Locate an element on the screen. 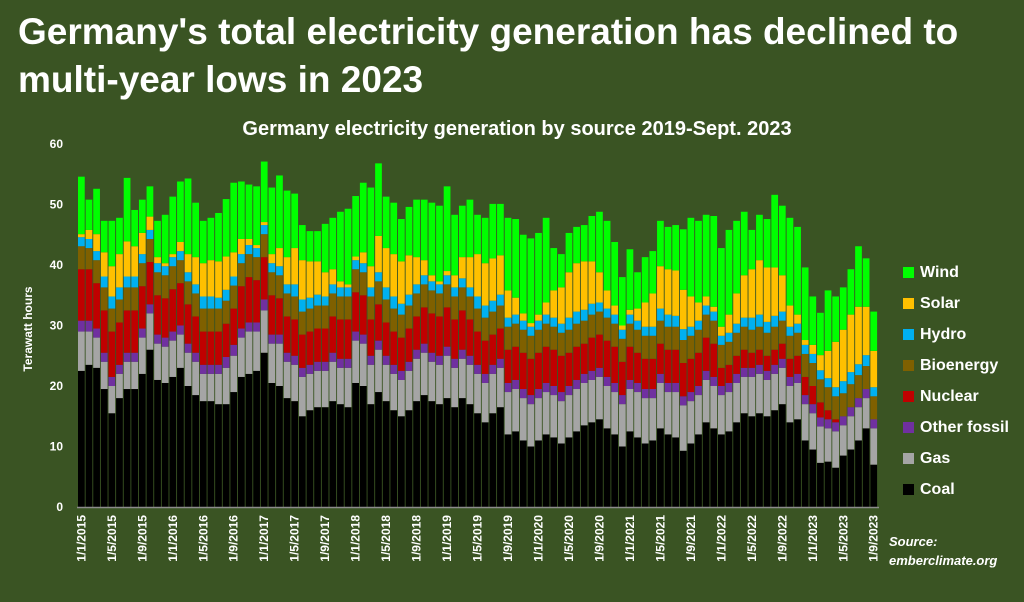 This screenshot has height=602, width=1024. legend-label: Nuclear is located at coordinates (949, 396).